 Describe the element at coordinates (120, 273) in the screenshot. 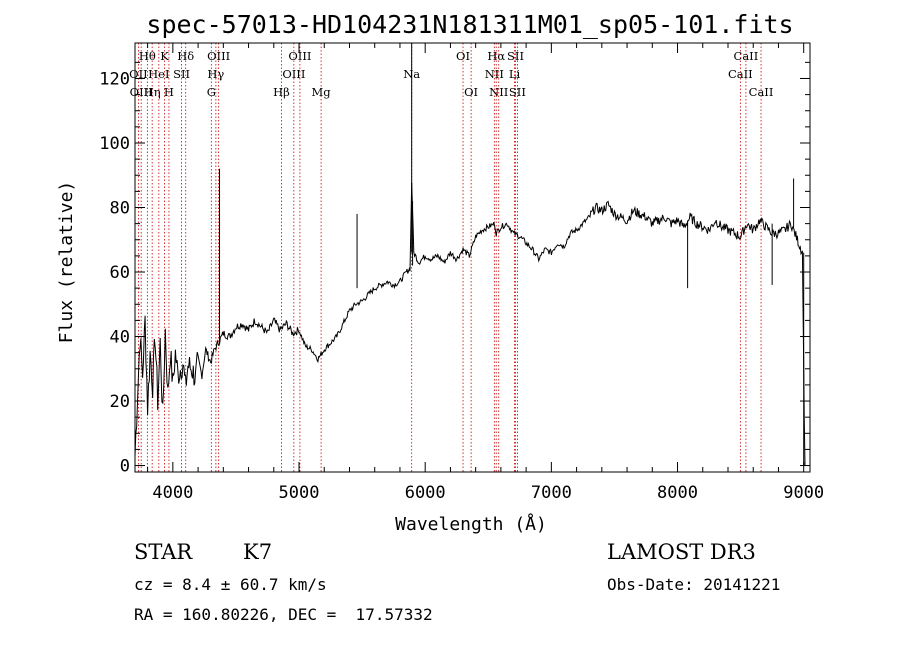

I see `y-tick-label-3: 60` at that location.